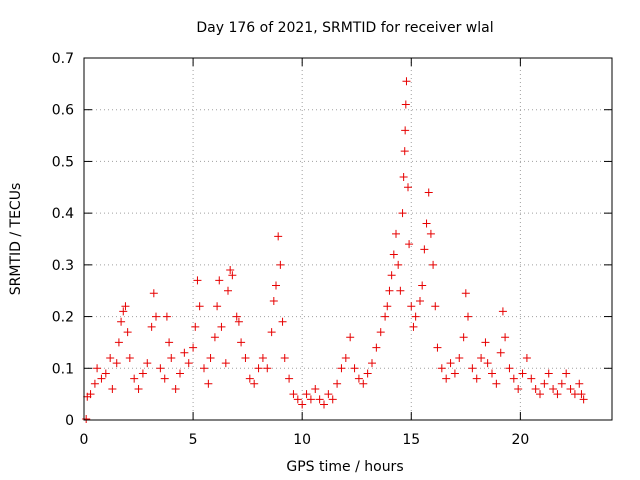 The image size is (640, 480). I want to click on y-tick-label: 0.4, so click(63, 214).